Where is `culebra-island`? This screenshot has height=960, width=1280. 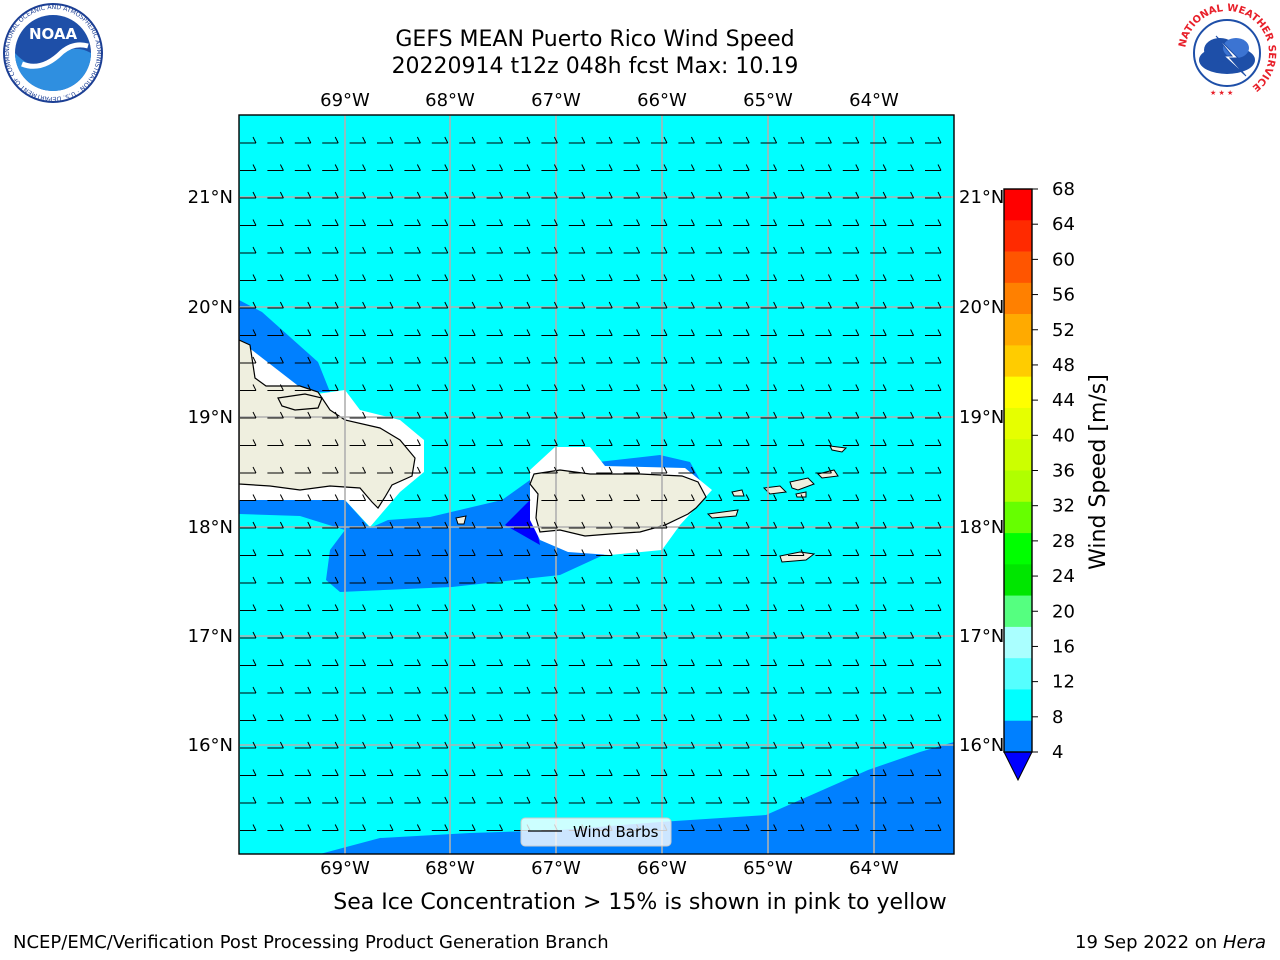 culebra-island is located at coordinates (738, 493).